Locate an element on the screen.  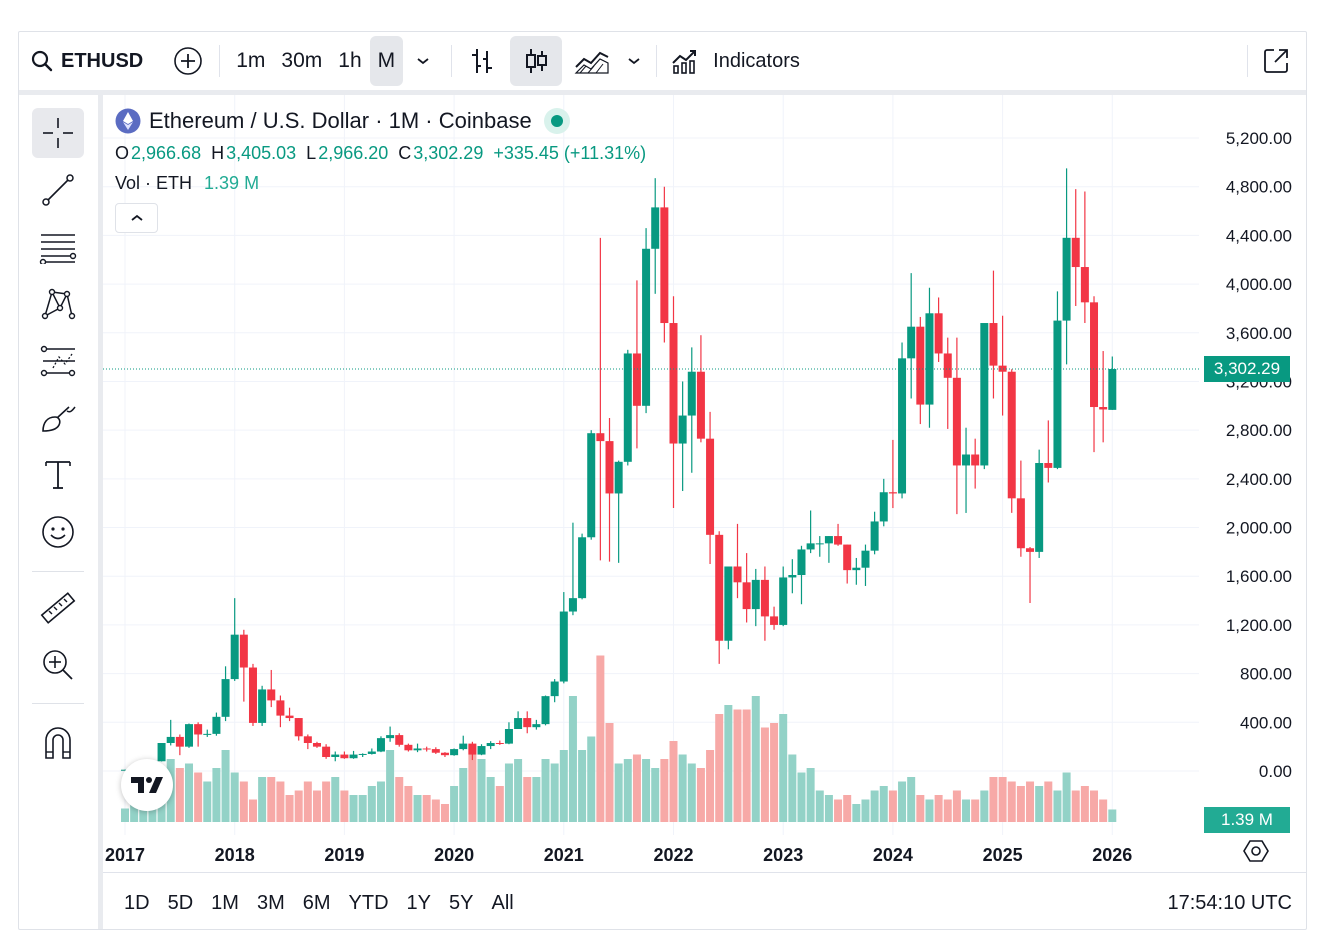
candle-style-button is located at coordinates (536, 61).